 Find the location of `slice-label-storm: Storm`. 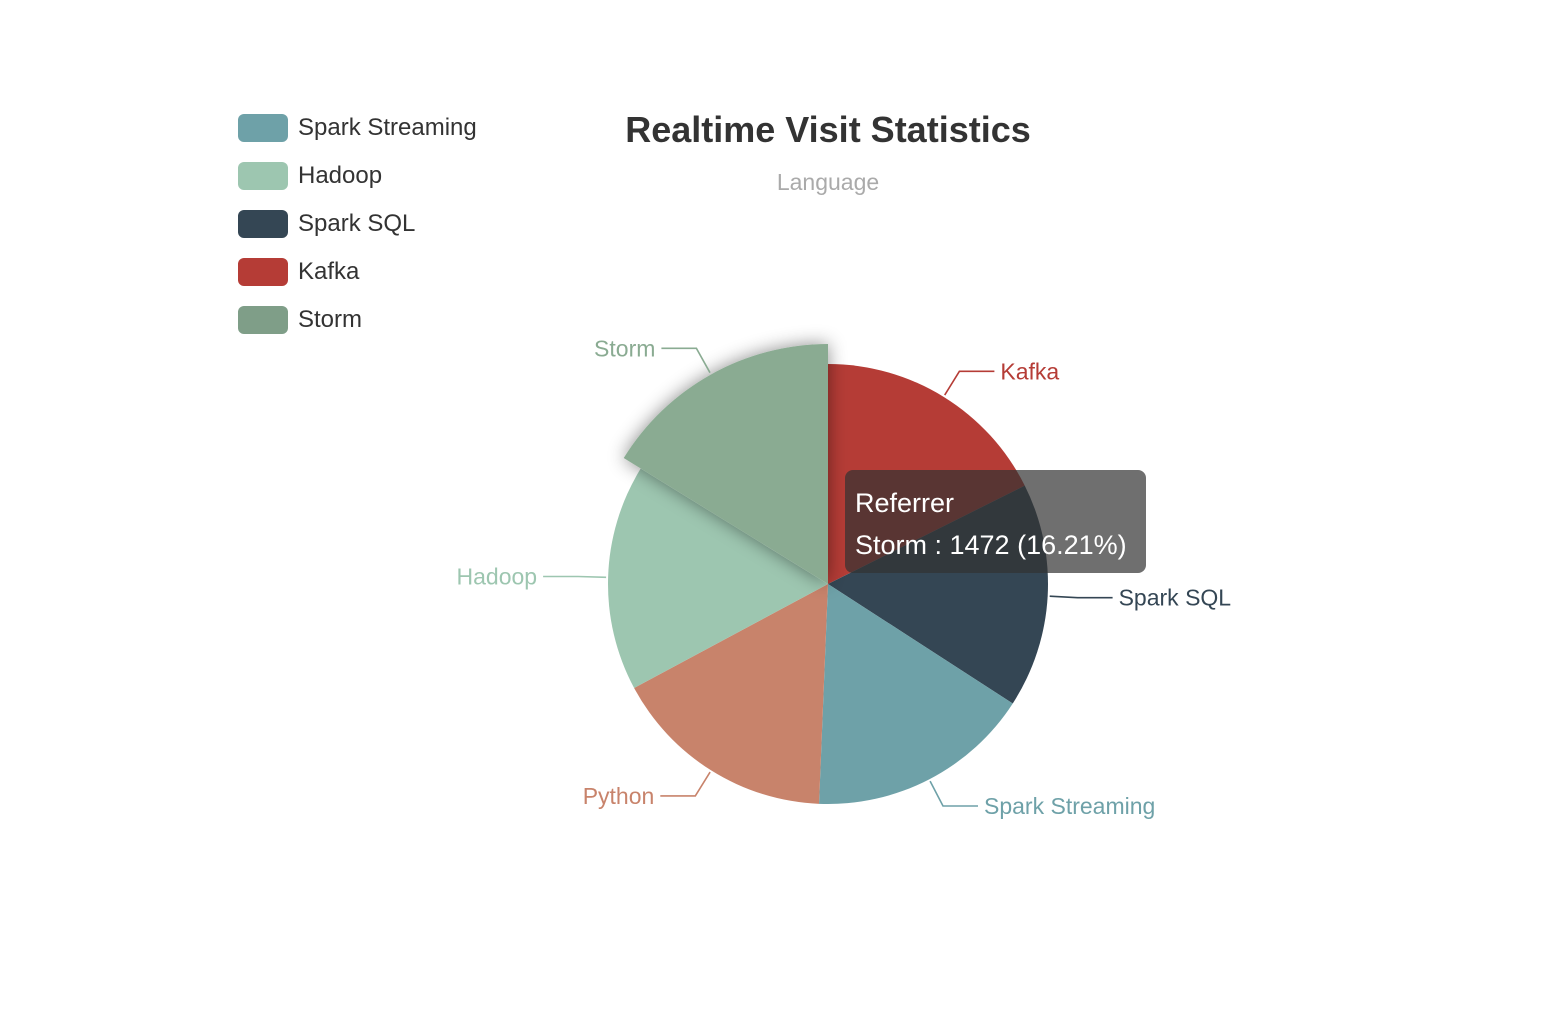

slice-label-storm: Storm is located at coordinates (624, 348).